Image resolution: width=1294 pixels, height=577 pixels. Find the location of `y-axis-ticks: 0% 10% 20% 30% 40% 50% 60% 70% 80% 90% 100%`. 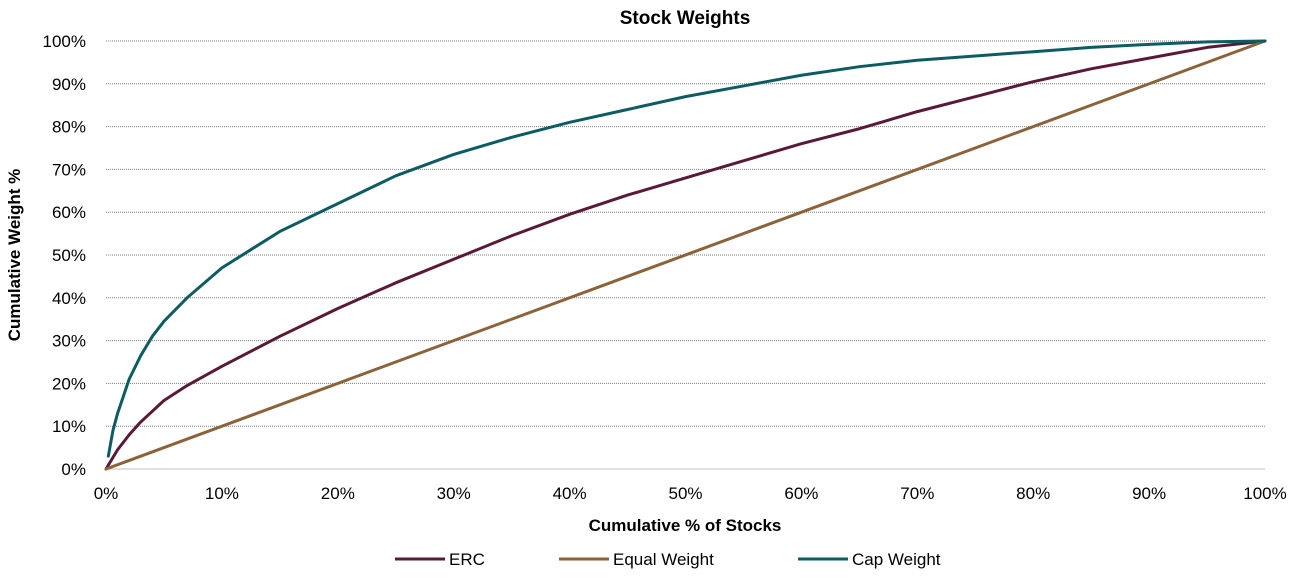

y-axis-ticks: 0% 10% 20% 30% 40% 50% 60% 70% 80% 90% 100% is located at coordinates (64, 255).